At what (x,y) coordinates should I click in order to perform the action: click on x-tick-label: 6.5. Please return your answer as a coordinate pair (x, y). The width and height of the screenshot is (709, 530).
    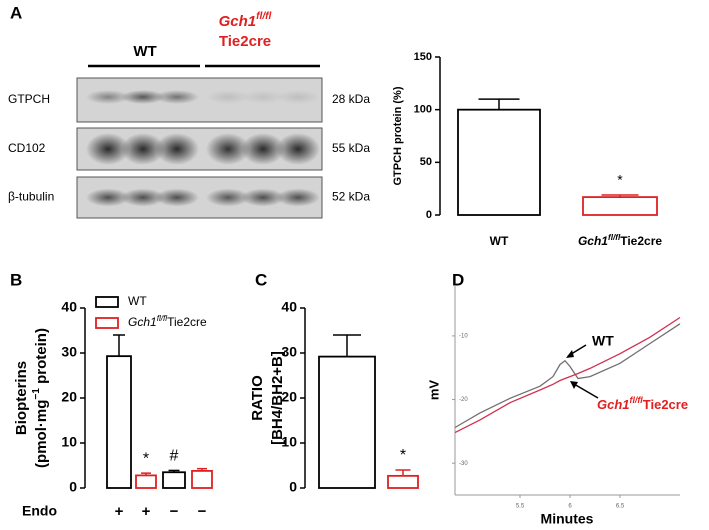
    Looking at the image, I should click on (620, 507).